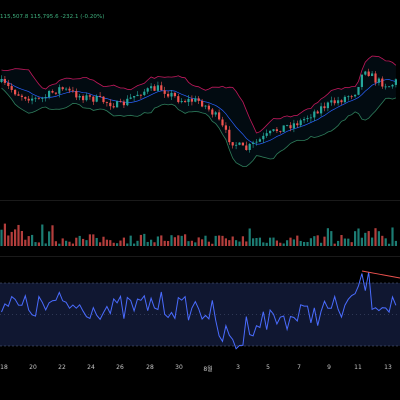 This screenshot has height=400, width=400. Describe the element at coordinates (358, 367) in the screenshot. I see `time-axis-label: 11` at that location.